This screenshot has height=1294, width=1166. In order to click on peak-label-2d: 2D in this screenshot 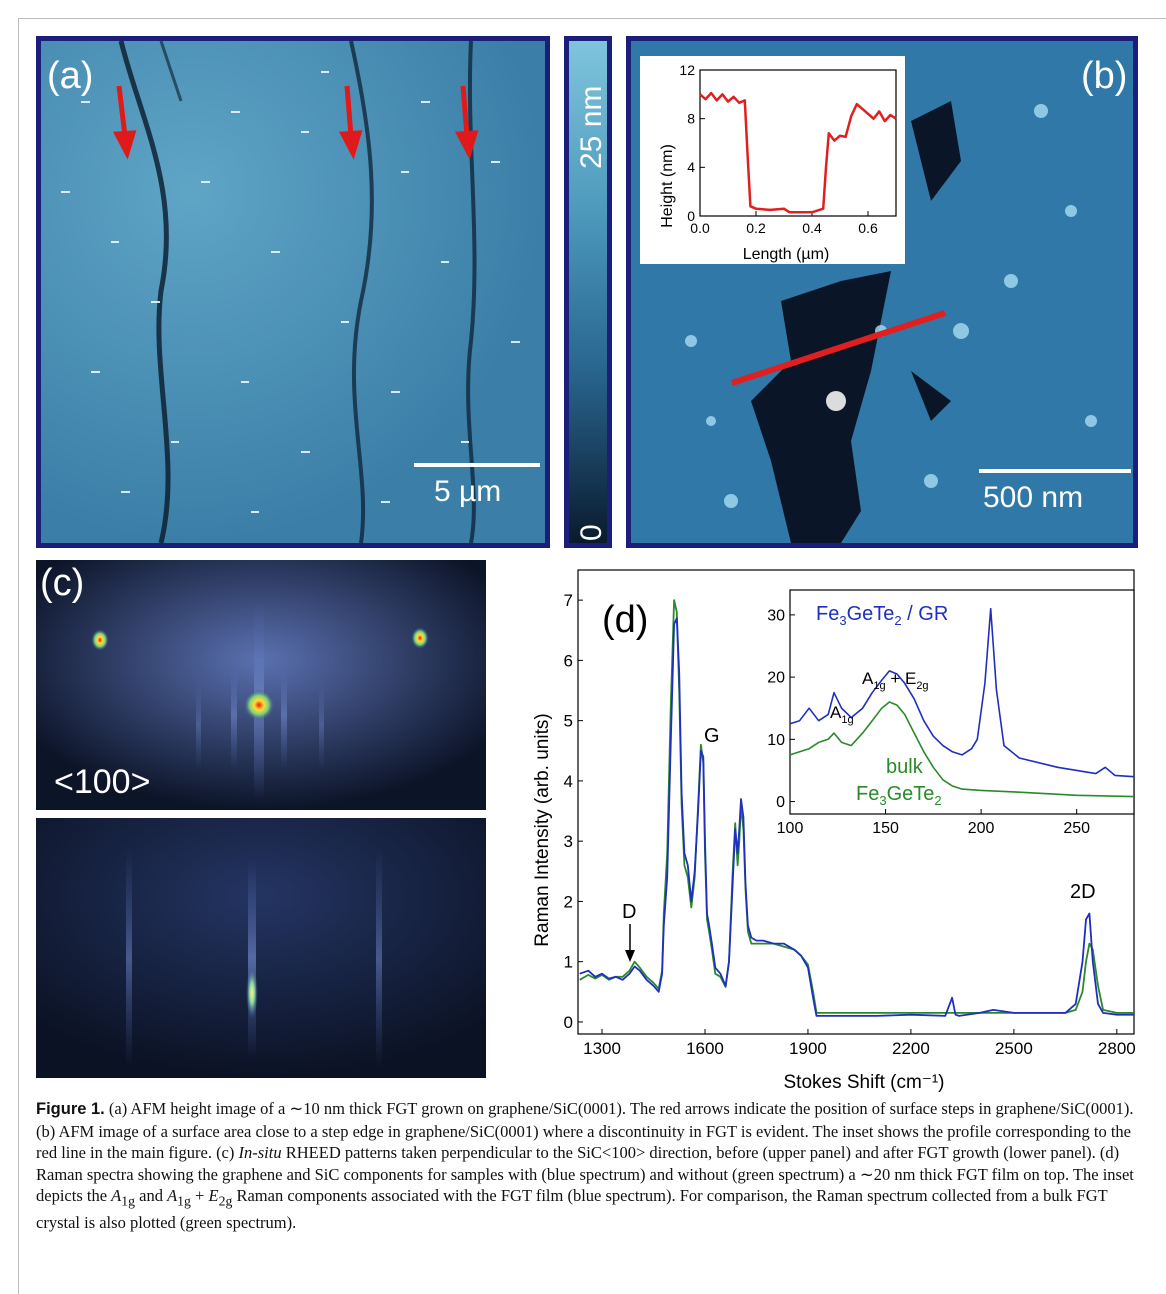, I will do `click(1083, 892)`.